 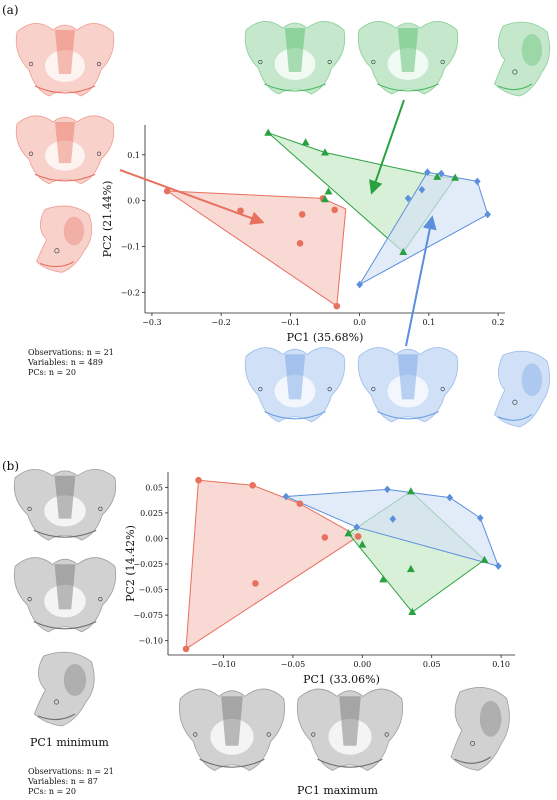 What do you see at coordinates (325, 337) in the screenshot?
I see `chart-a-x-axis-label: PC1 (35.68%)` at bounding box center [325, 337].